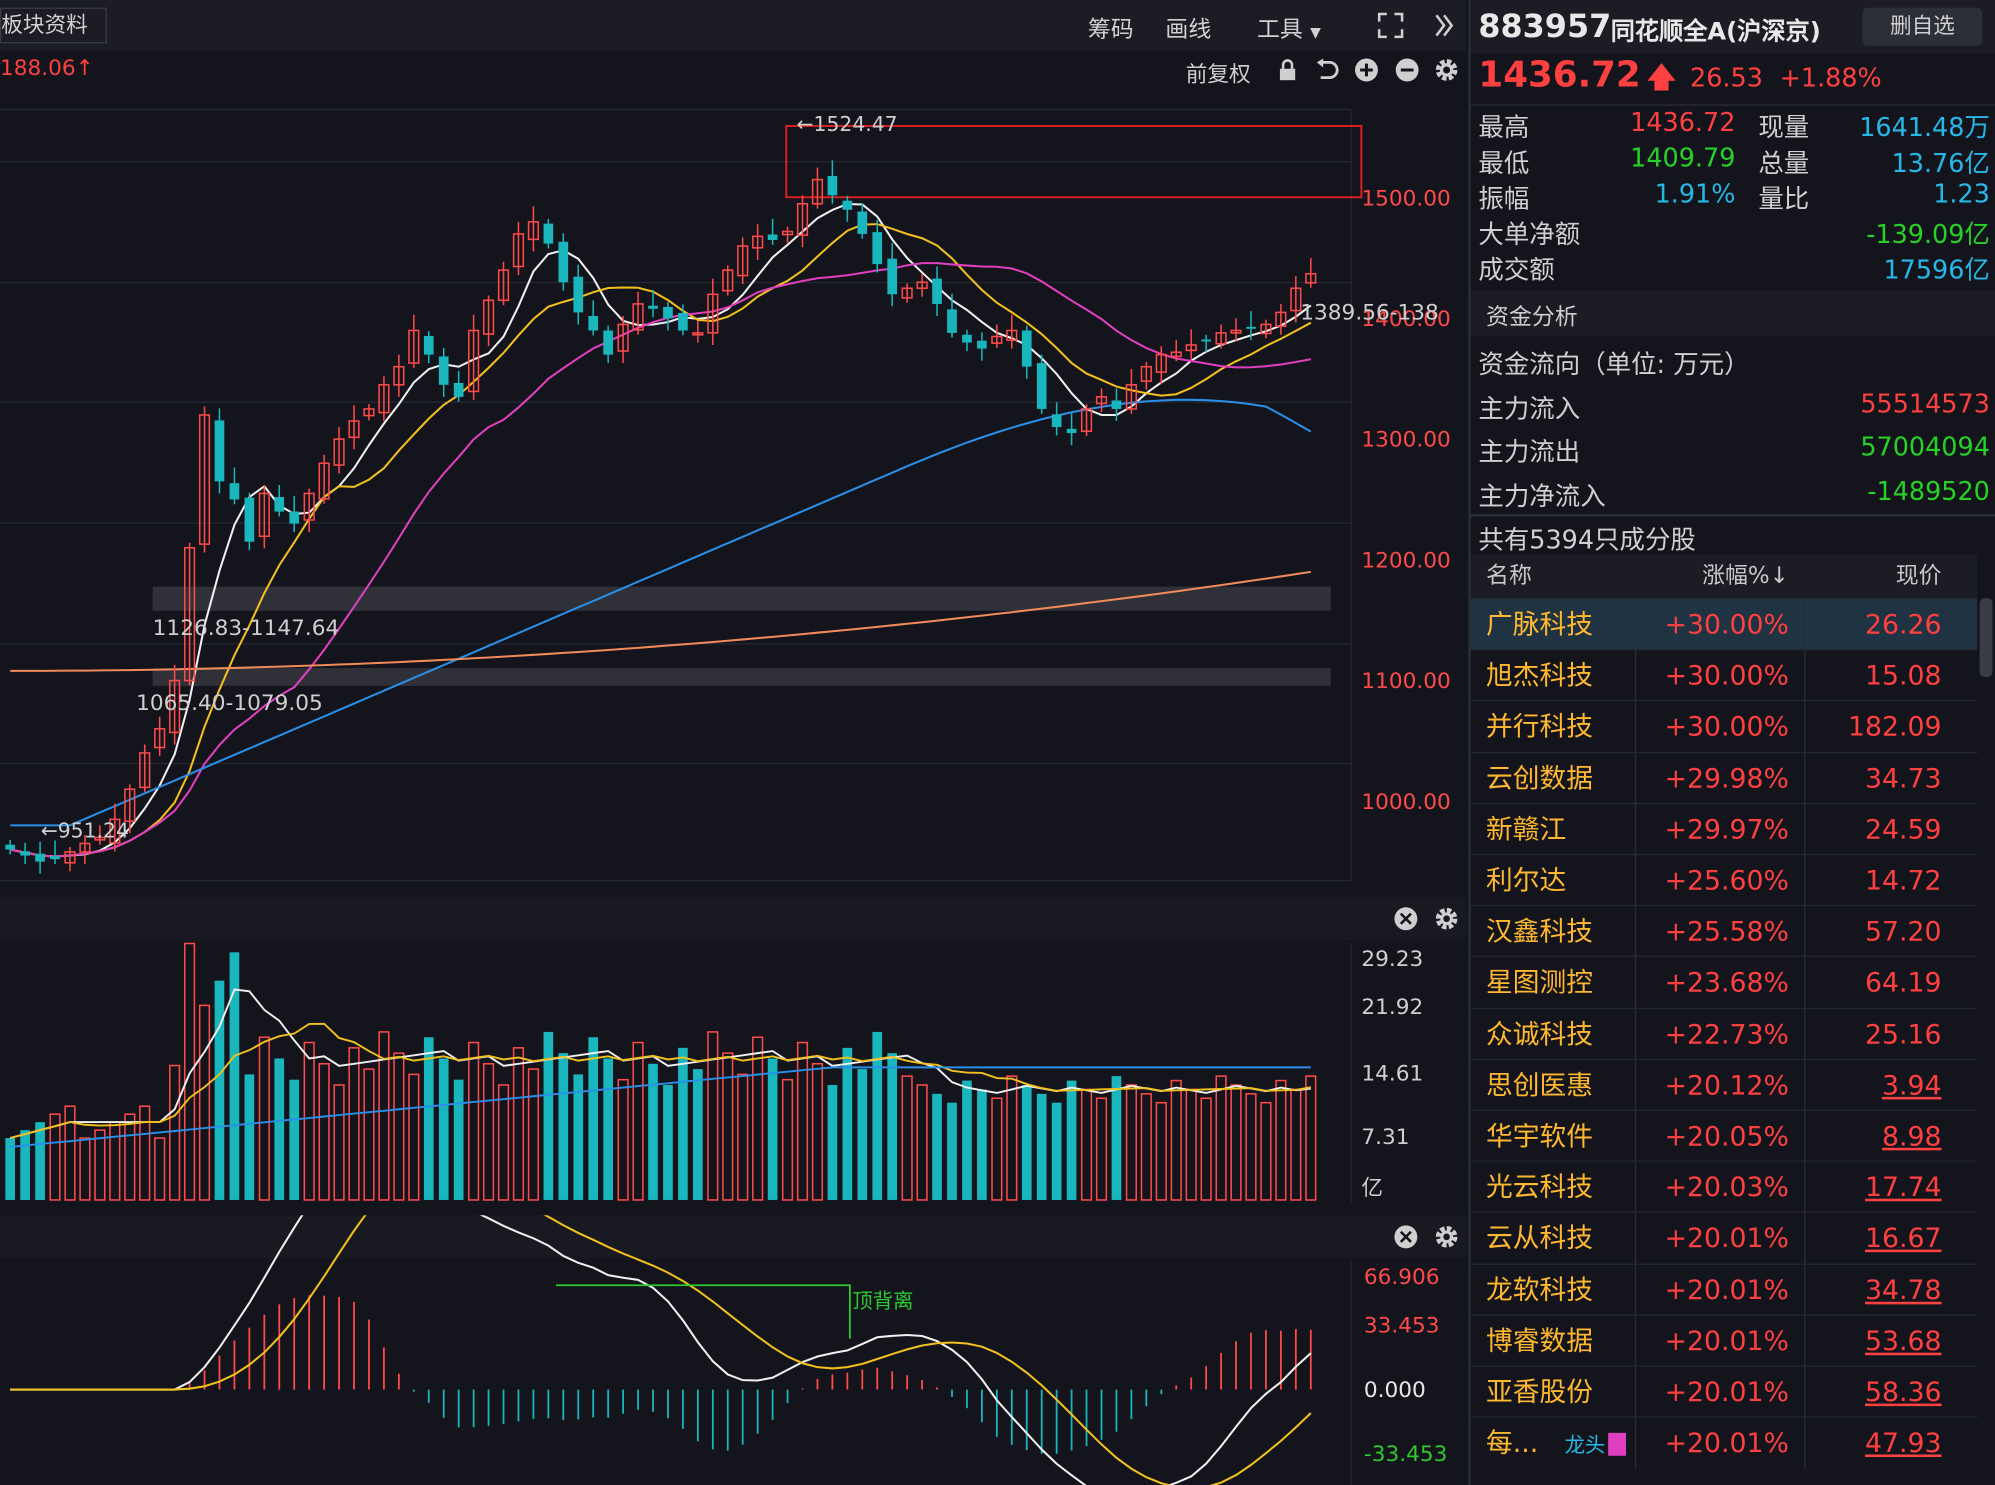 Image resolution: width=1995 pixels, height=1485 pixels. Describe the element at coordinates (1683, 158) in the screenshot. I see `stat-value: 1409.79` at that location.